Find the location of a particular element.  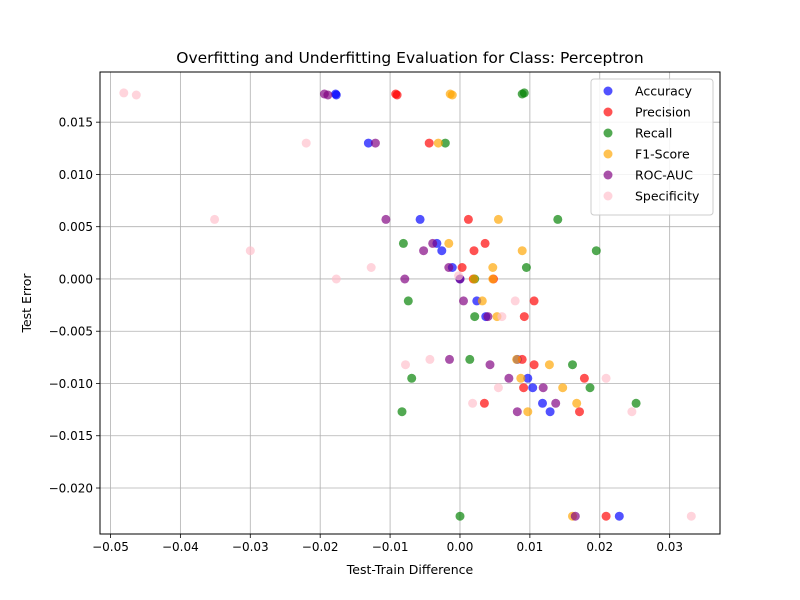

y-tick-label: 0.005 is located at coordinates (76, 227).